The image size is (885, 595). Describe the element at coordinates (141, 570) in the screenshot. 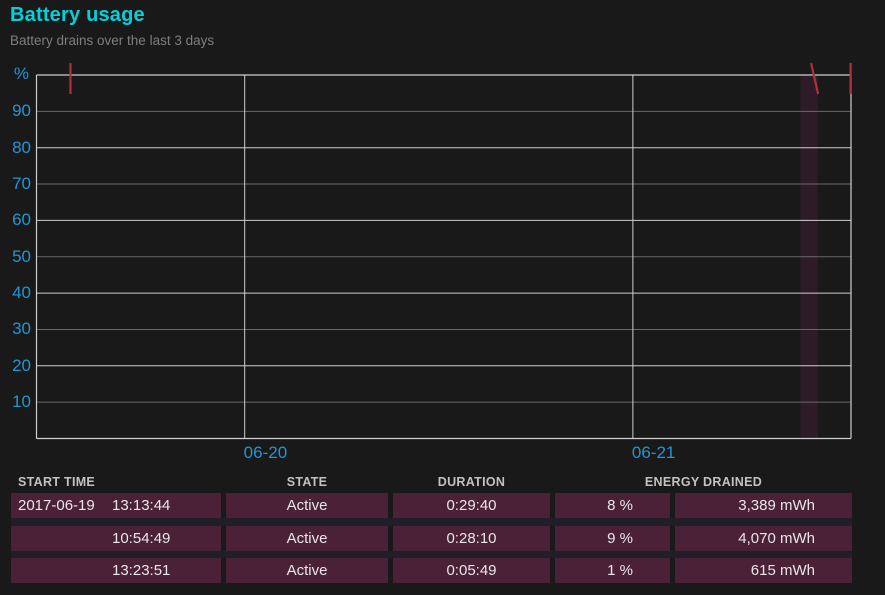

I see `start-time: 13:23:51` at that location.